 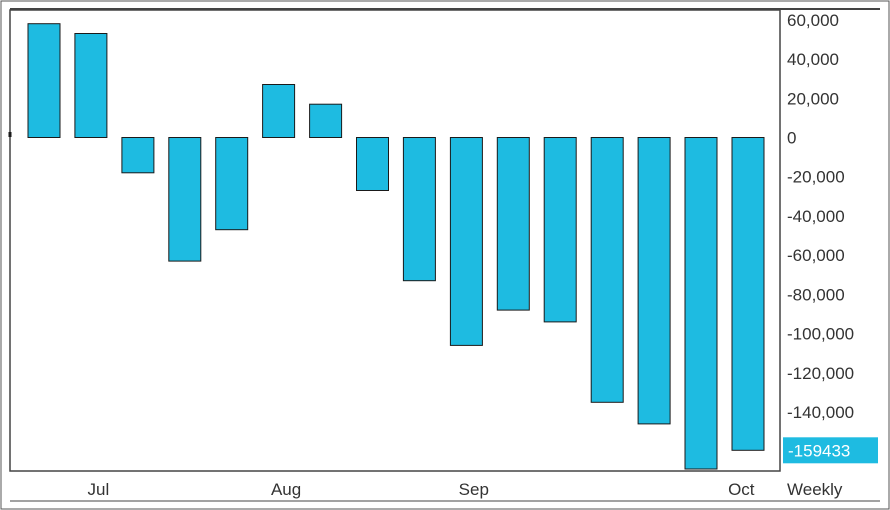 What do you see at coordinates (474, 489) in the screenshot?
I see `x-tick-label: Sep` at bounding box center [474, 489].